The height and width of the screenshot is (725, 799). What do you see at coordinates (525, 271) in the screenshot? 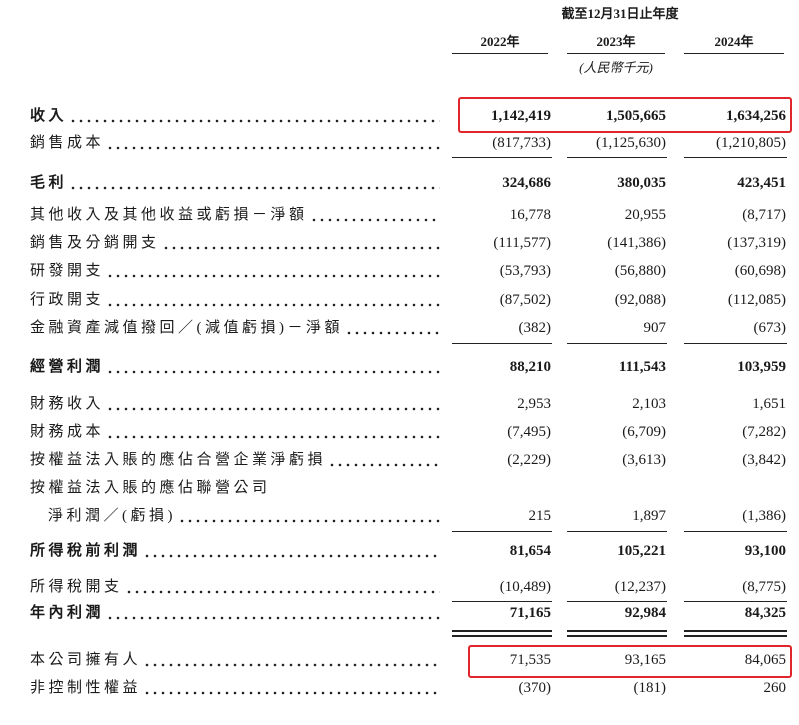
I see `cell-value: (53,793)` at bounding box center [525, 271].